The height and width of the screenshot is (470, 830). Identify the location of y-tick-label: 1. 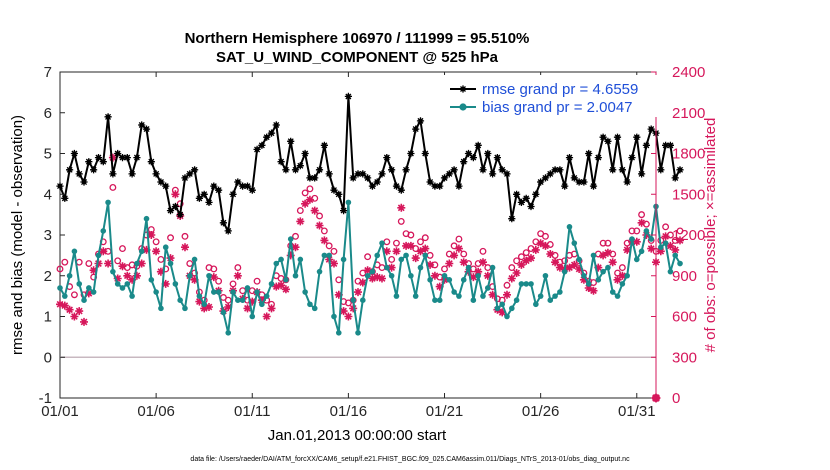
(48, 317).